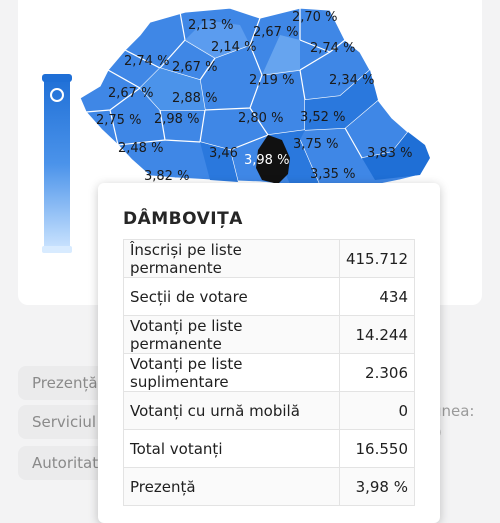  What do you see at coordinates (231, 258) in the screenshot?
I see `row-label: Înscriși pe liste permanente` at bounding box center [231, 258].